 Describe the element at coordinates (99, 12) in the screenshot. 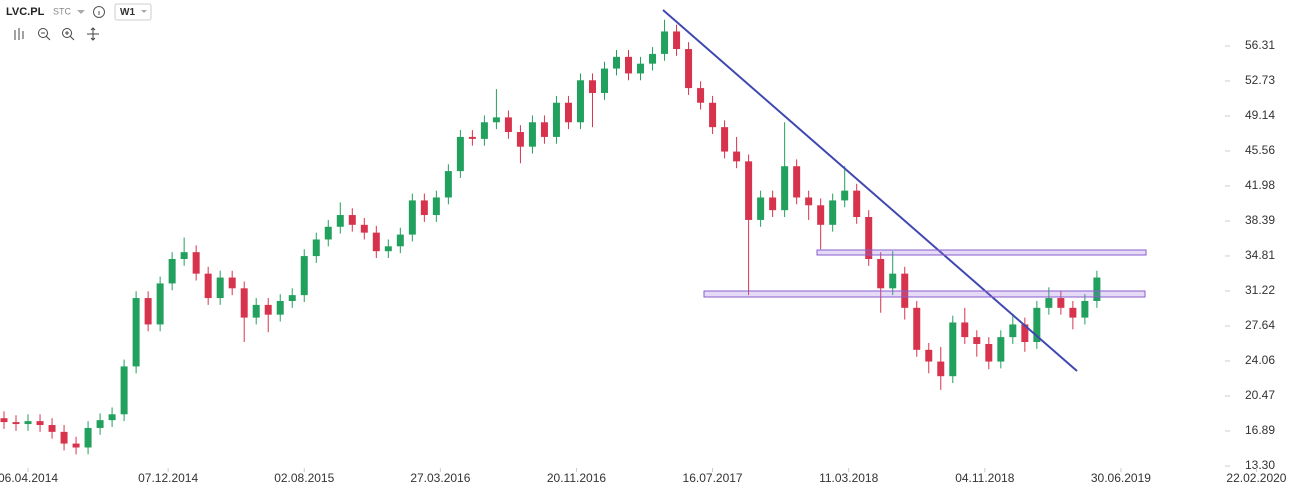

I see `info-icon` at that location.